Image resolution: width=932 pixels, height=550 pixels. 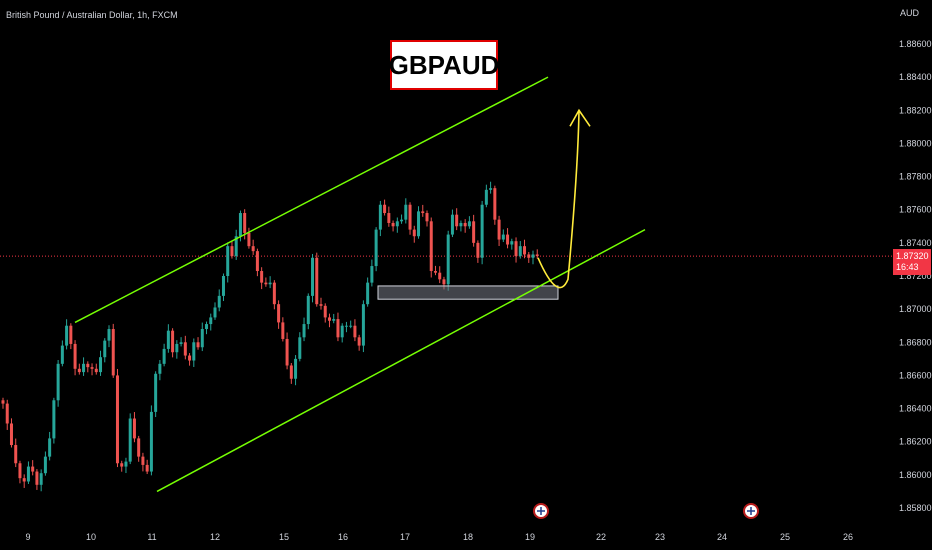 I want to click on x-tick-label: 12, so click(x=215, y=537).